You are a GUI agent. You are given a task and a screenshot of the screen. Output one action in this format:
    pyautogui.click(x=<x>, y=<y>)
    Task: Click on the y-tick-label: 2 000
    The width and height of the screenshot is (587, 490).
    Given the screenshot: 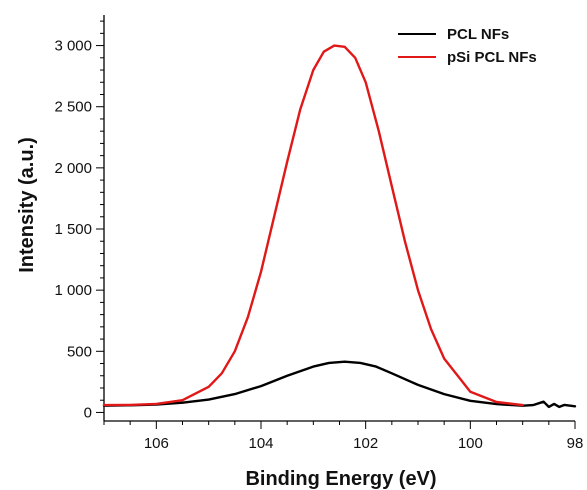 What is the action you would take?
    pyautogui.click(x=73, y=168)
    